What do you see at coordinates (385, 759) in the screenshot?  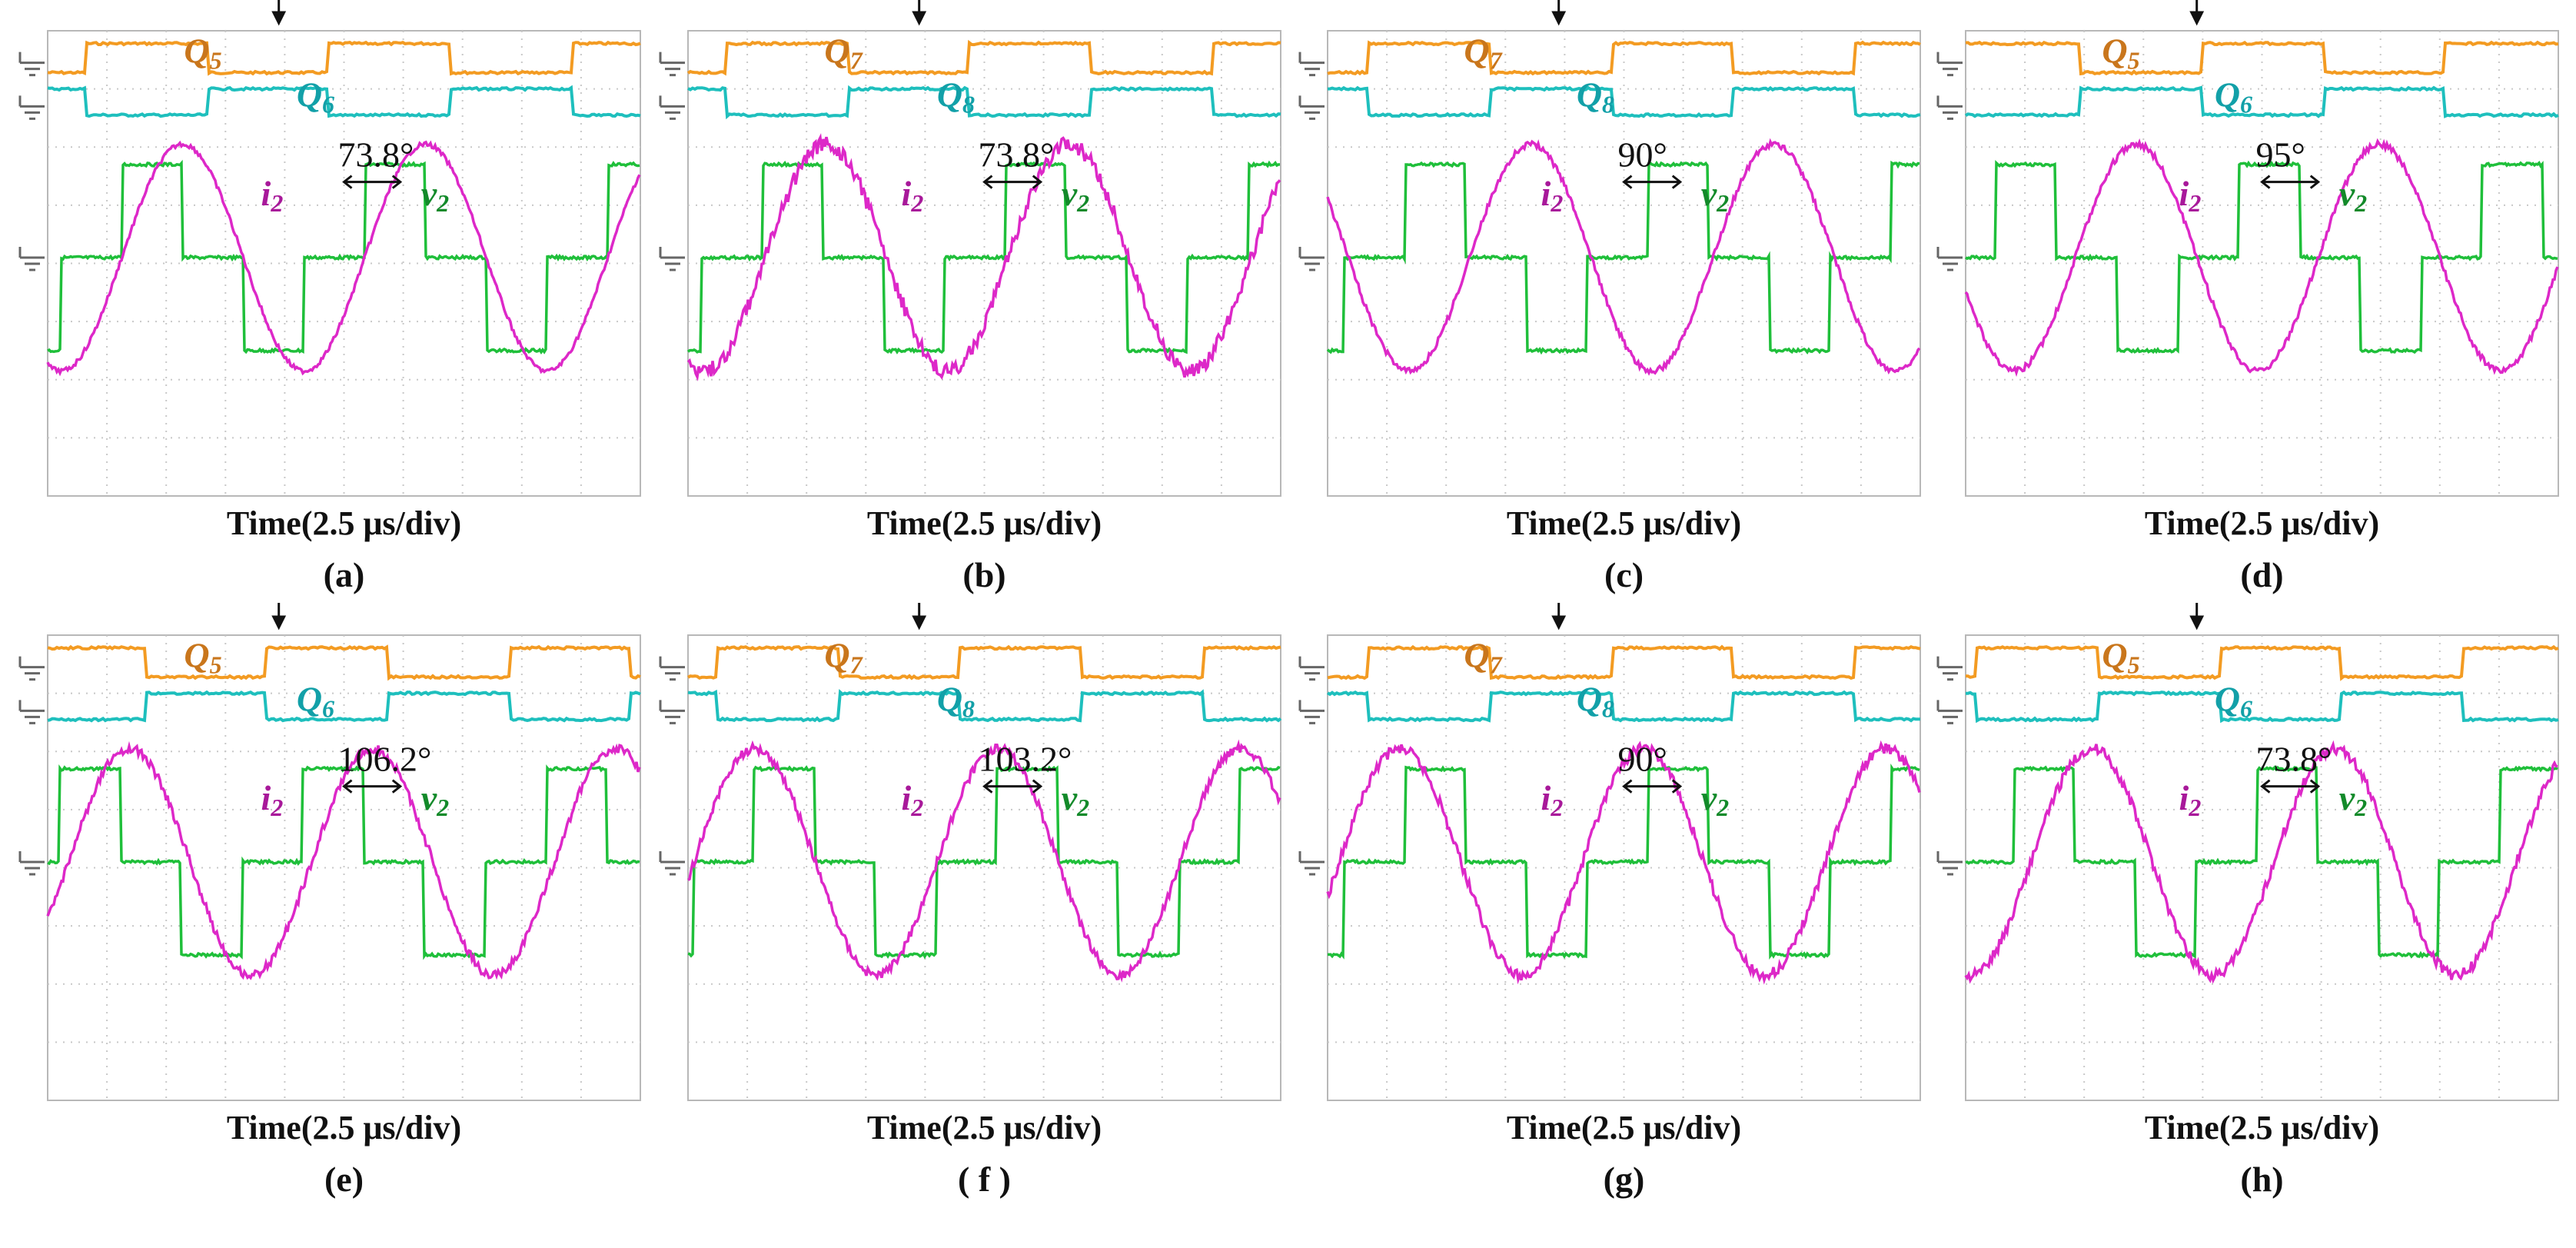 I see `phase-shift-label: 106.2°` at bounding box center [385, 759].